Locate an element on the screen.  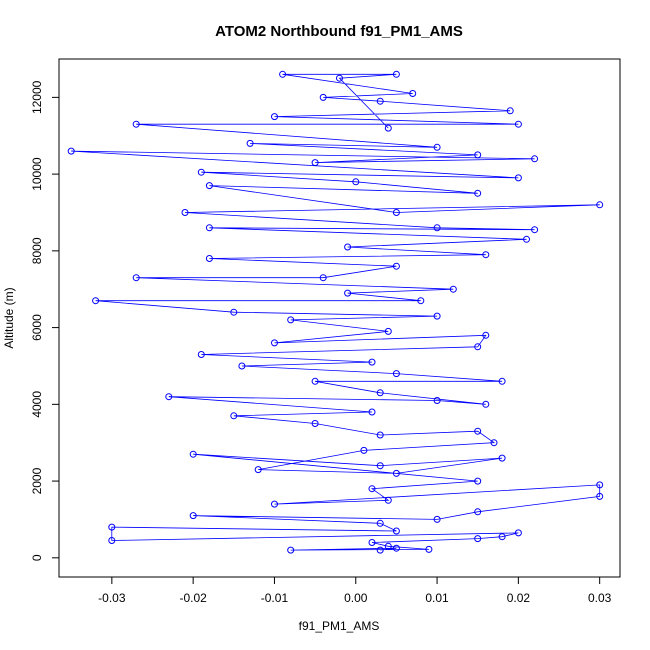
x-axis: -0.03 -0.02 -0.01 0.00 0.01 0.02 0.03 is located at coordinates (355, 590).